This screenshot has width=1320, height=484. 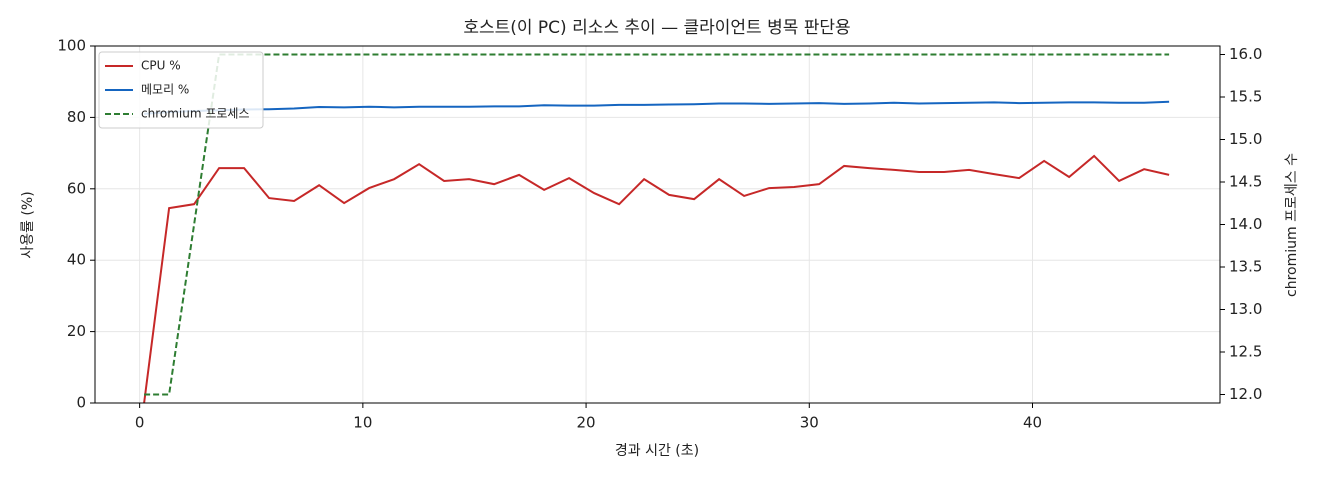 I want to click on chart-title: 호스트(이 PC) 리소스 추이 — 클라이언트 병목 판단용, so click(x=656, y=28).